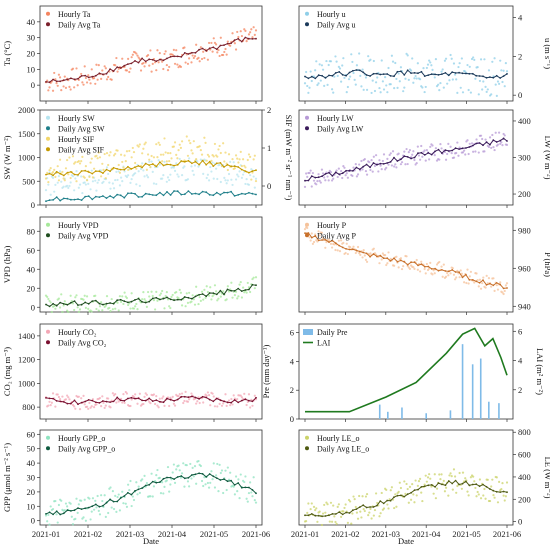 The height and width of the screenshot is (548, 550). Describe the element at coordinates (151, 371) in the screenshot. I see `plot-frame` at that location.